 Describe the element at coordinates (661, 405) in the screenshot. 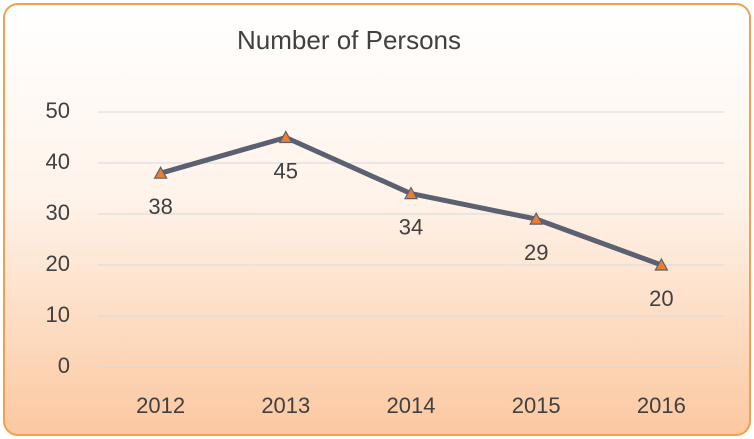

I see `x-tick-label: 2016` at that location.